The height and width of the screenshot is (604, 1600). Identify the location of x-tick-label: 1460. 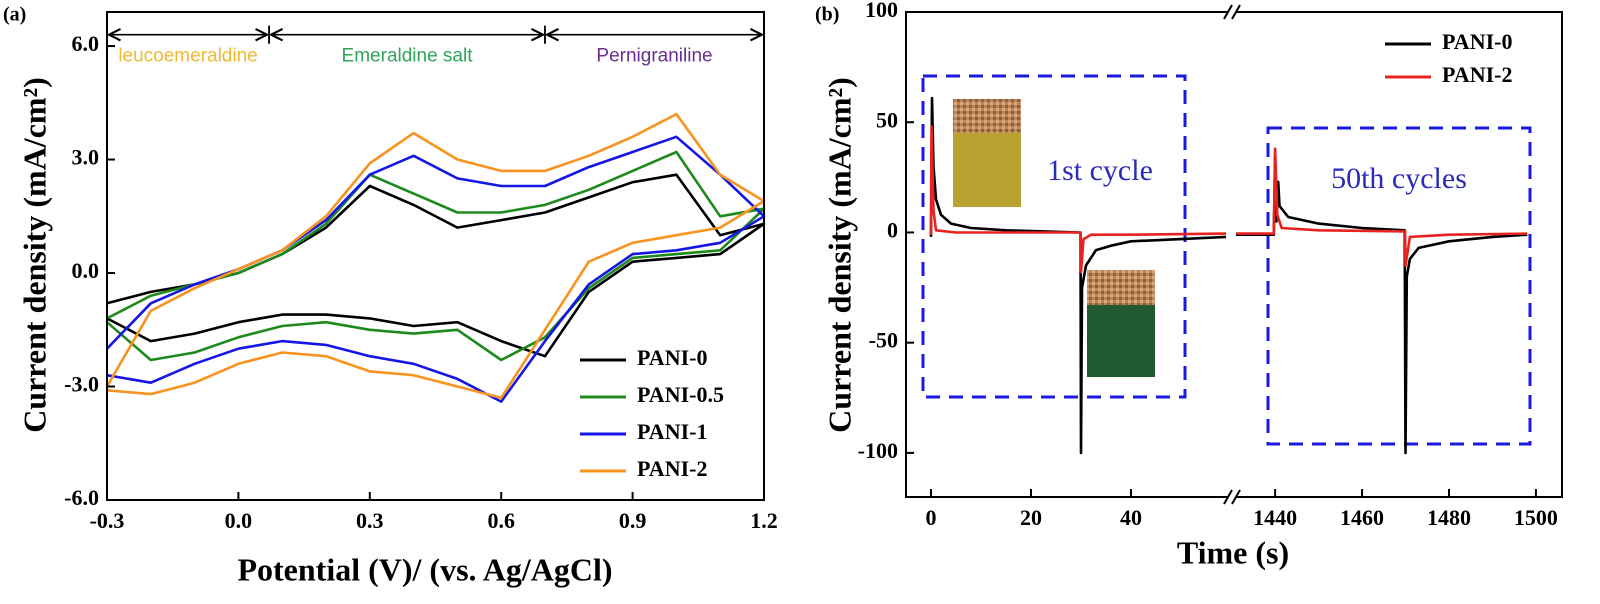
(1362, 517).